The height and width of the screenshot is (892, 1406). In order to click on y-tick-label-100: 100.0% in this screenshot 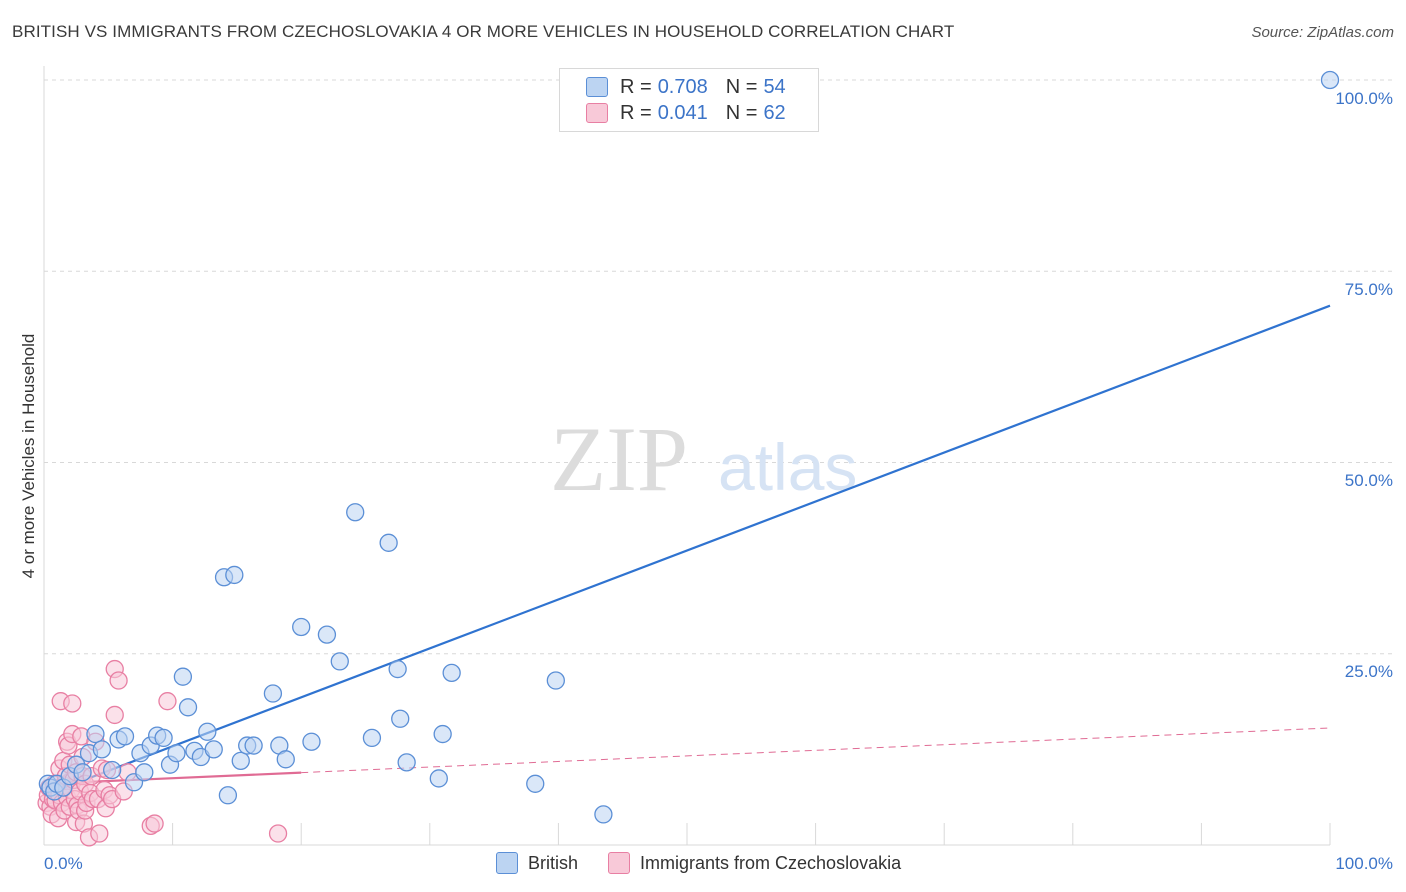, I will do `click(1364, 98)`.